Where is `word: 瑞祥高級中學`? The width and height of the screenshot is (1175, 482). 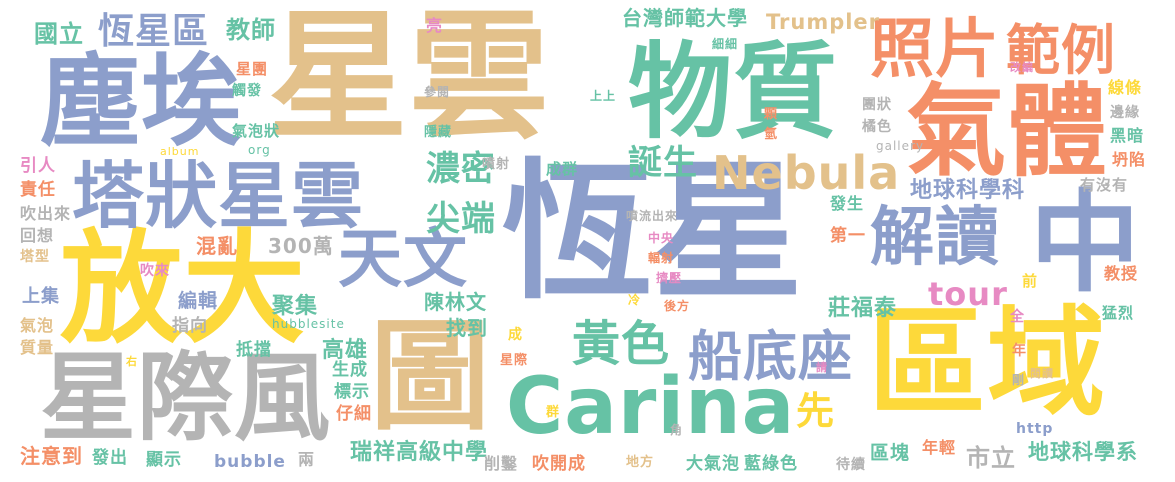
word: 瑞祥高級中學 is located at coordinates (419, 452).